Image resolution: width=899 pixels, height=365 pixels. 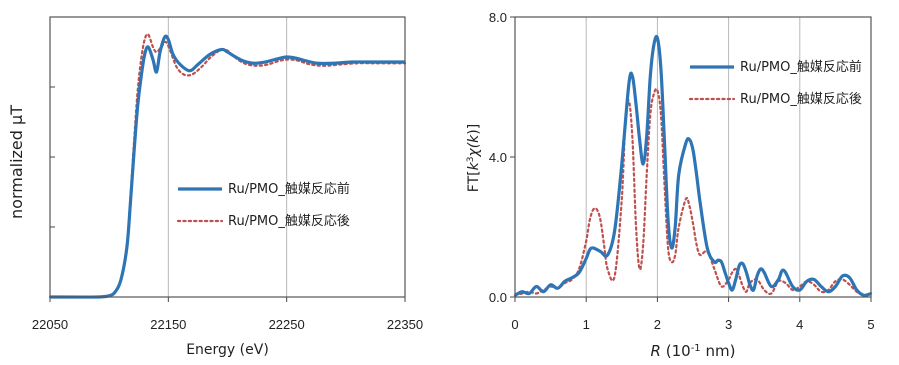 What do you see at coordinates (474, 129) in the screenshot?
I see `y-axis-label-part: )]` at bounding box center [474, 129].